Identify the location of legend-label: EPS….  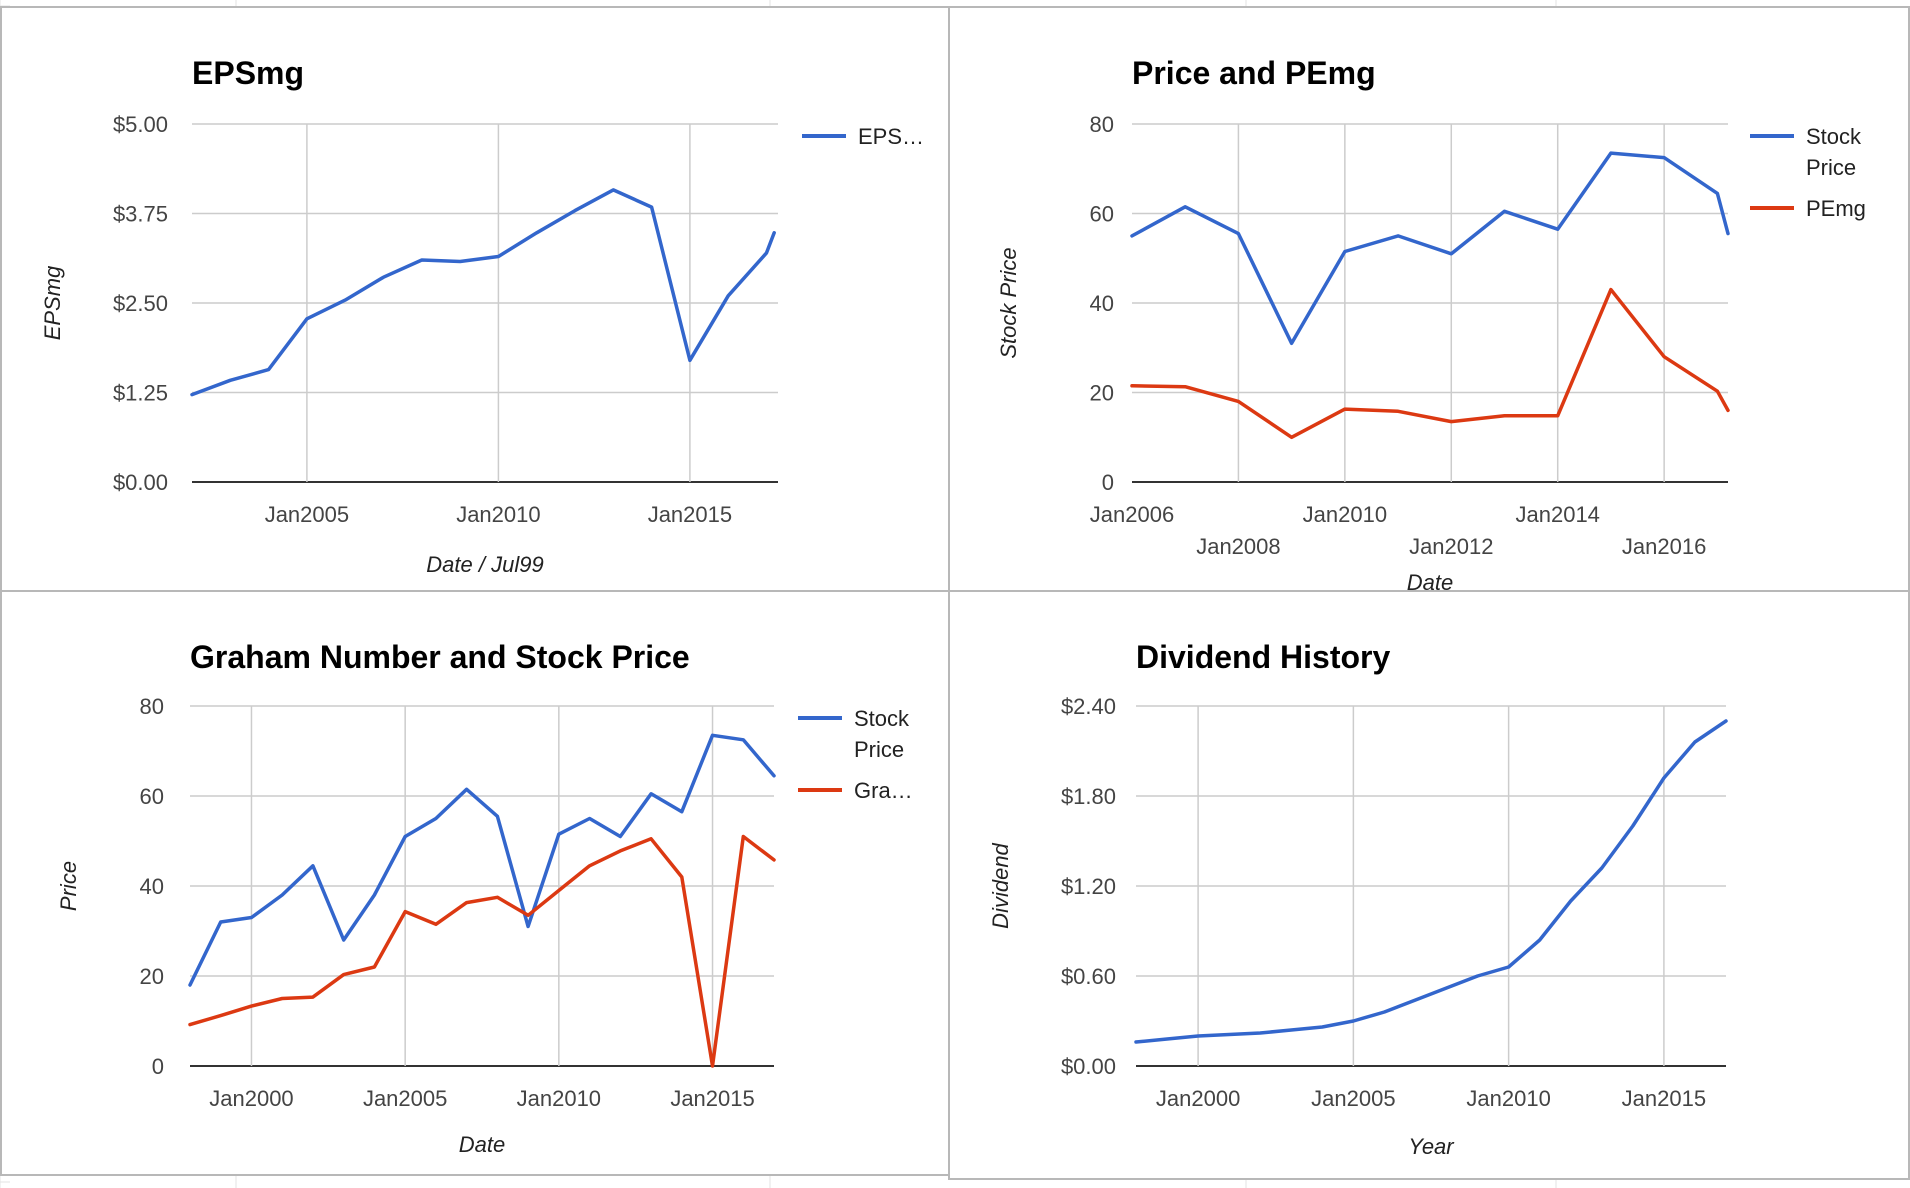
(891, 136).